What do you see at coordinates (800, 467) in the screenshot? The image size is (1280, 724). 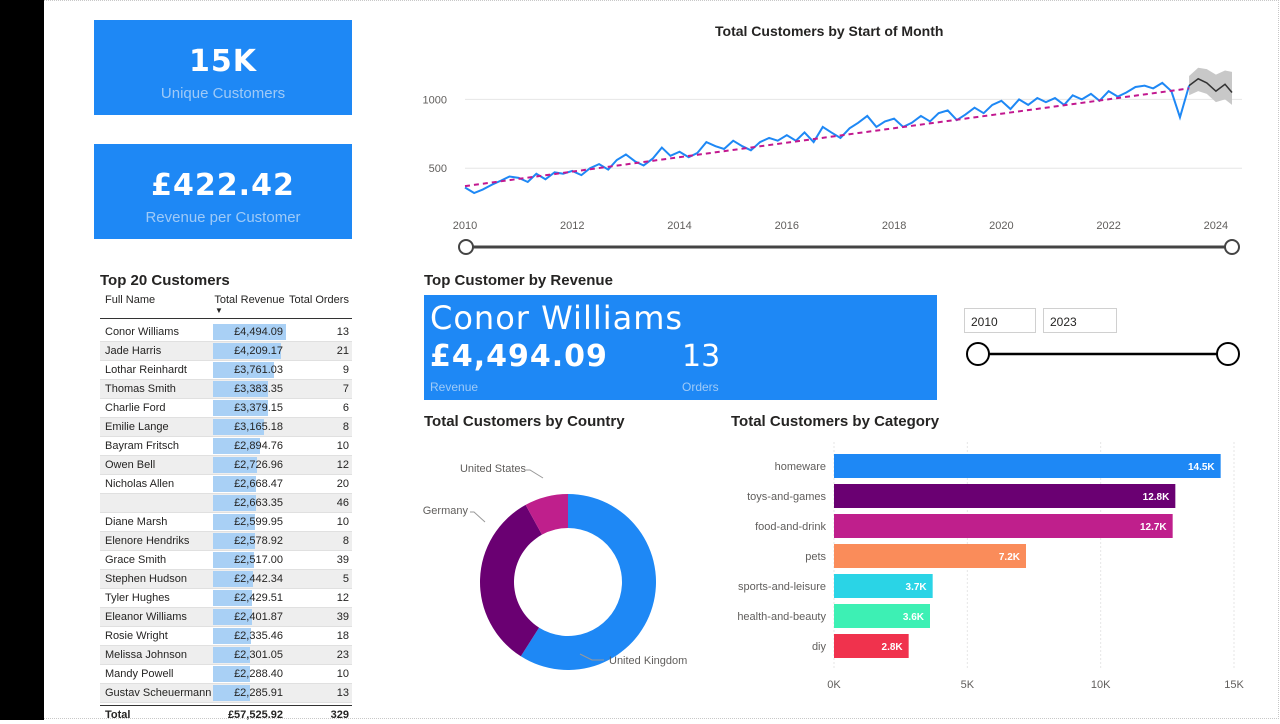 I see `category-label: homeware` at bounding box center [800, 467].